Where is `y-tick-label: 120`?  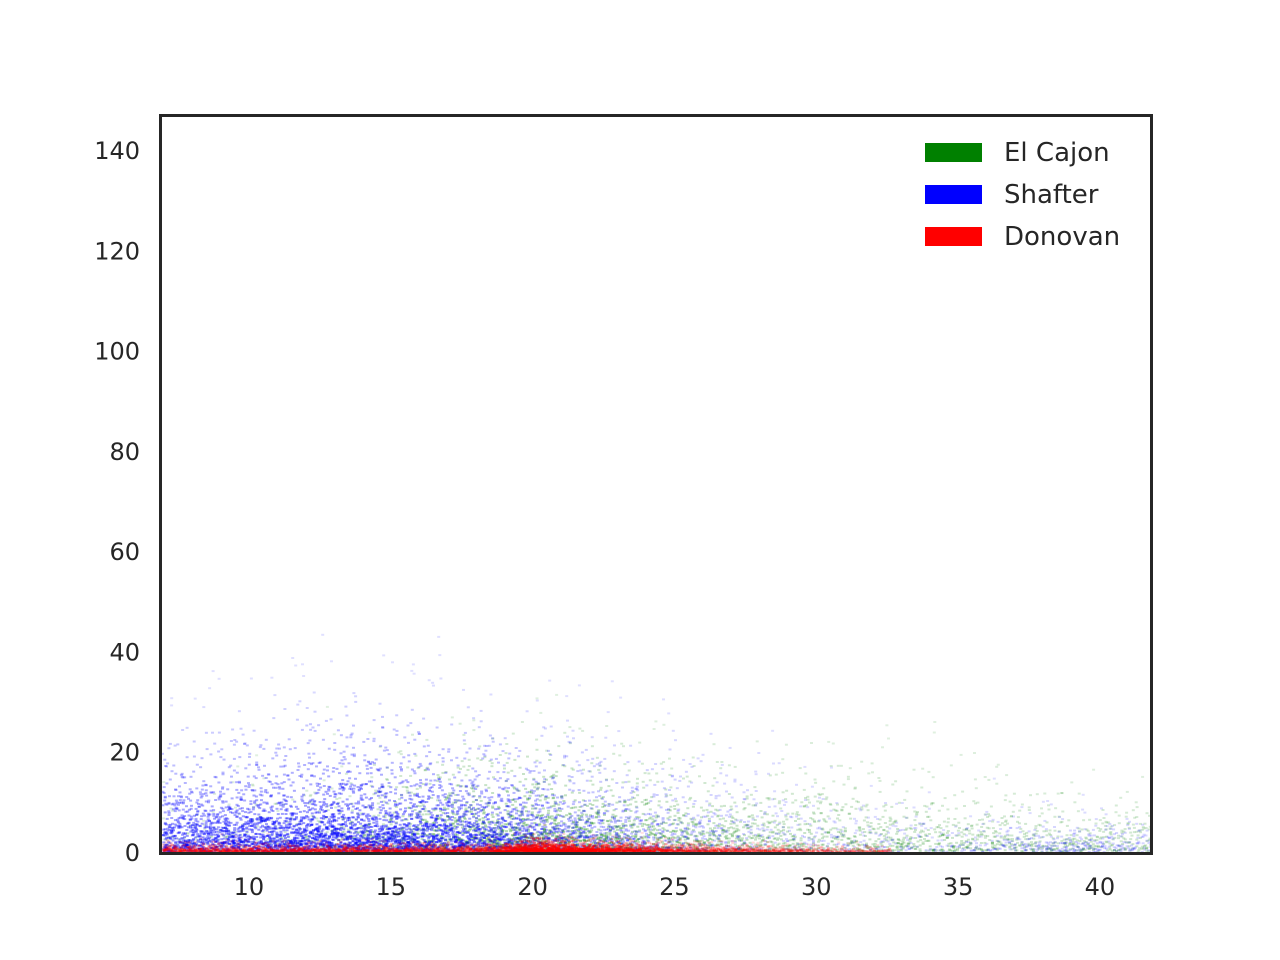
y-tick-label: 120 is located at coordinates (117, 251).